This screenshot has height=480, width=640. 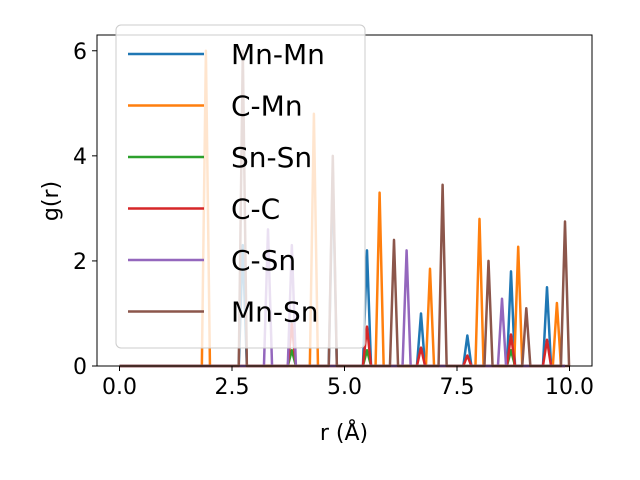 I want to click on legend-label: Mn-Sn, so click(x=275, y=312).